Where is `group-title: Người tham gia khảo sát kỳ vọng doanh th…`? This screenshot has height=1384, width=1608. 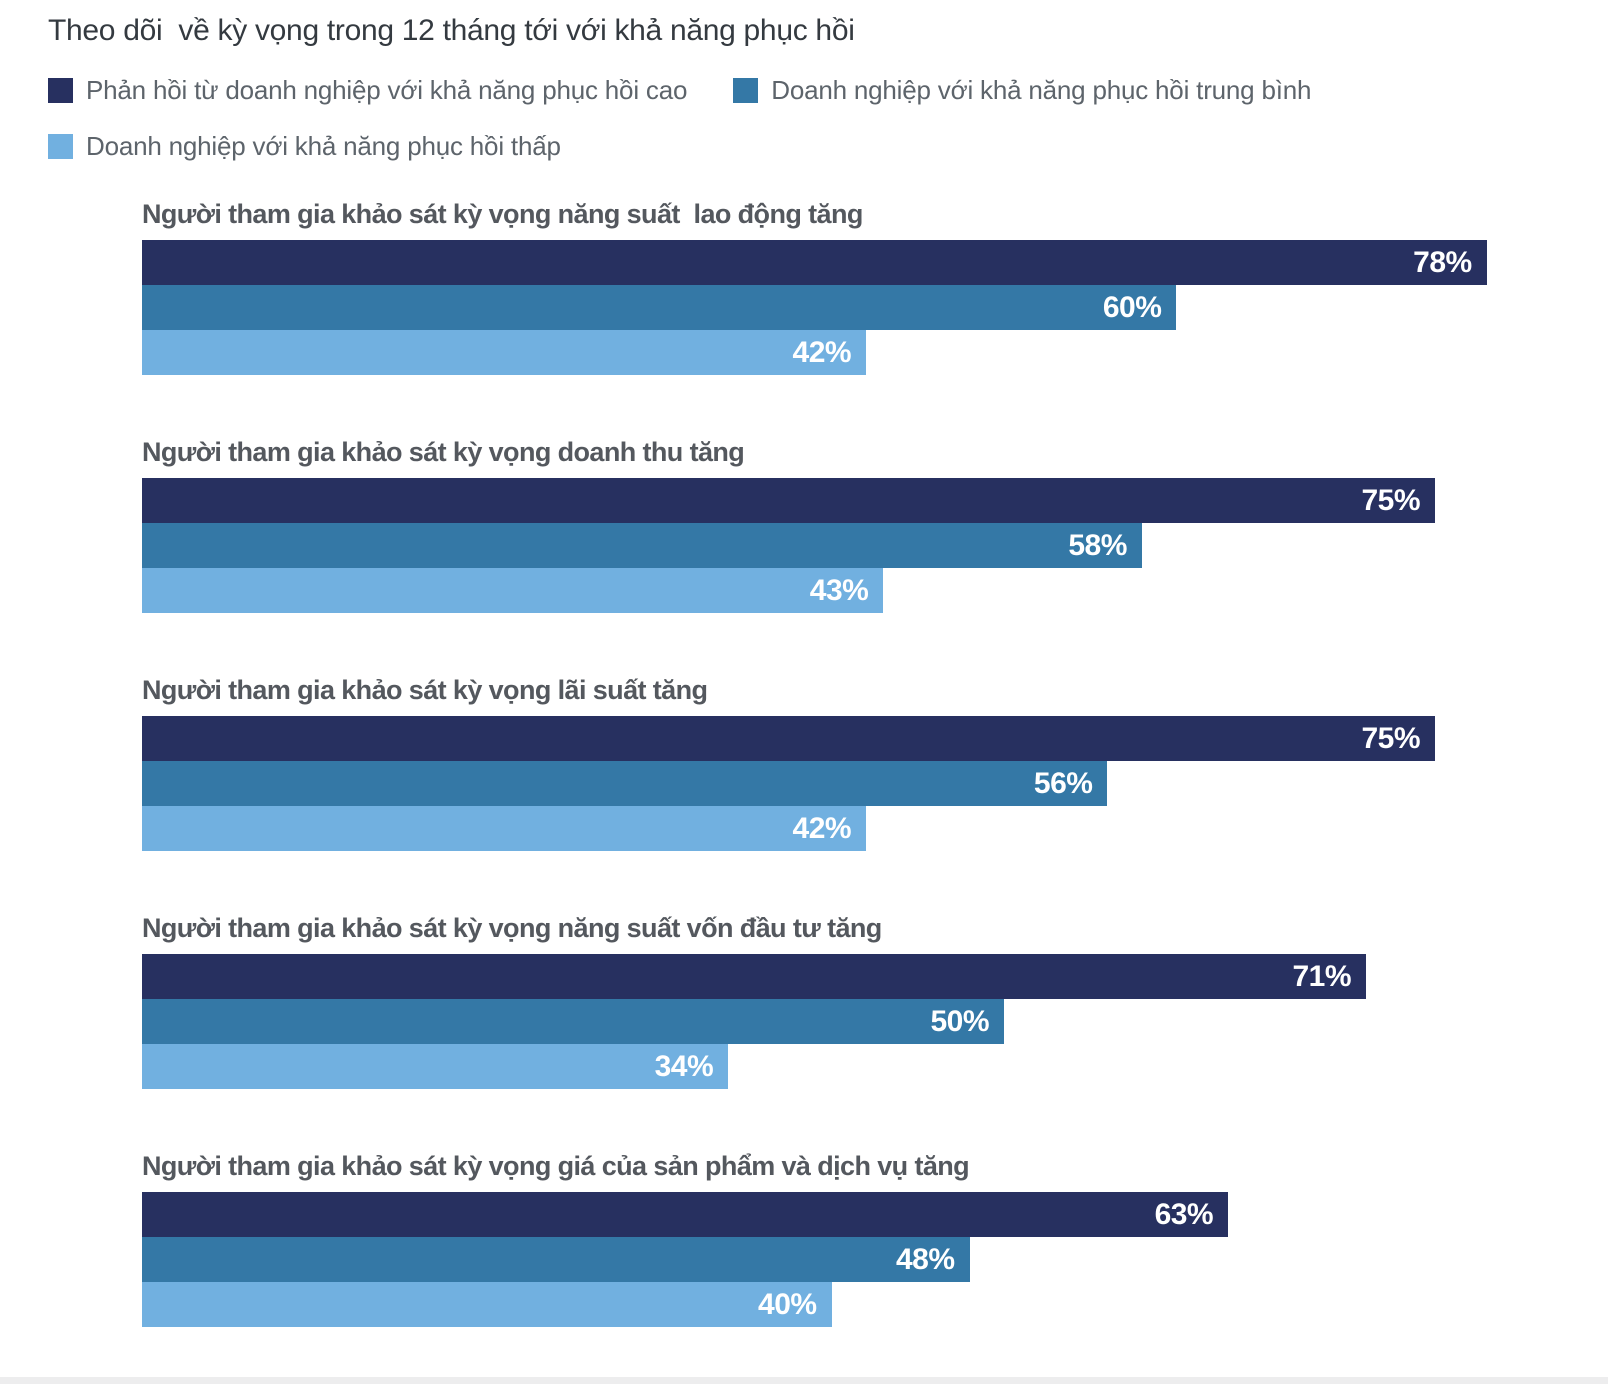 group-title: Người tham gia khảo sát kỳ vọng doanh th… is located at coordinates (443, 452).